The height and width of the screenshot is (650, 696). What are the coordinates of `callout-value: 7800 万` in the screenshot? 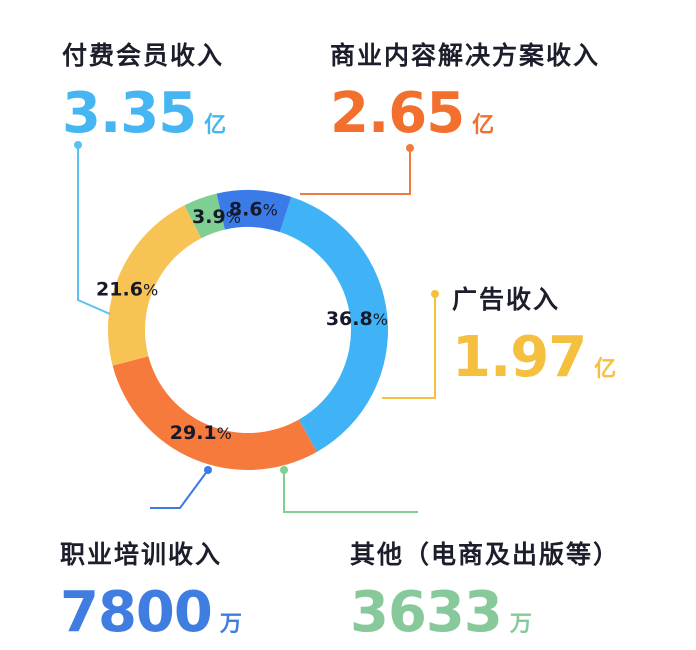 It's located at (151, 613).